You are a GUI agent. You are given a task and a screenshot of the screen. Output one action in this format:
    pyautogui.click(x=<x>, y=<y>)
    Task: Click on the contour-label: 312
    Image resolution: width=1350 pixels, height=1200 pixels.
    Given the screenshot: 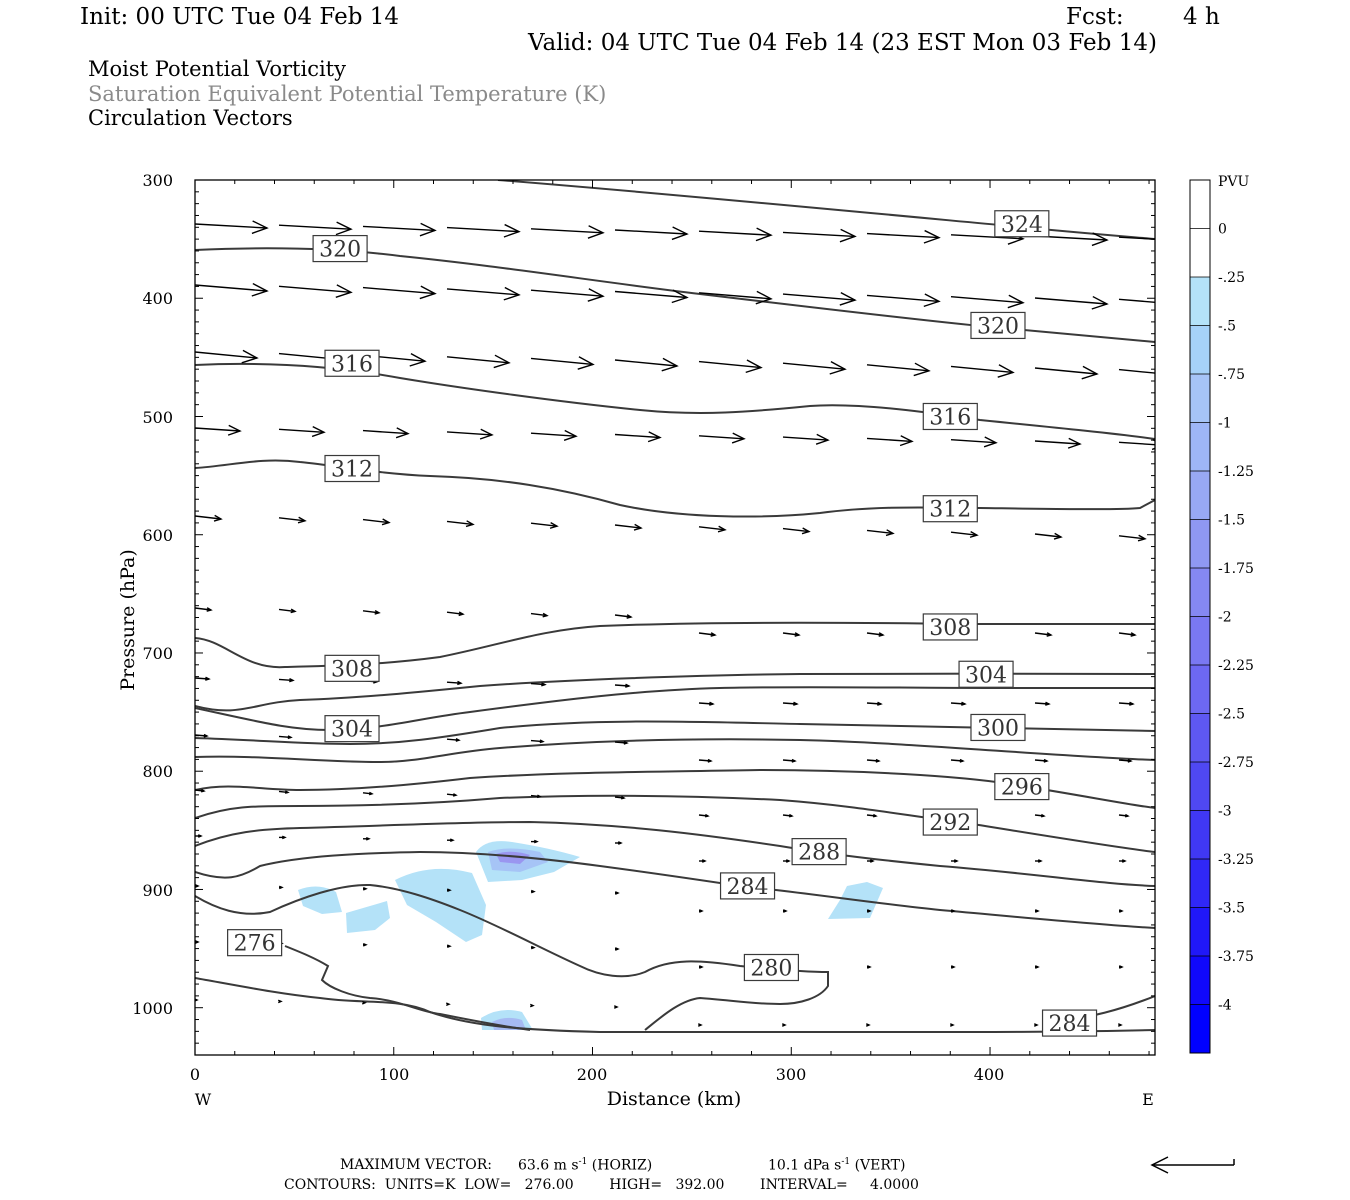 What is the action you would take?
    pyautogui.click(x=352, y=468)
    